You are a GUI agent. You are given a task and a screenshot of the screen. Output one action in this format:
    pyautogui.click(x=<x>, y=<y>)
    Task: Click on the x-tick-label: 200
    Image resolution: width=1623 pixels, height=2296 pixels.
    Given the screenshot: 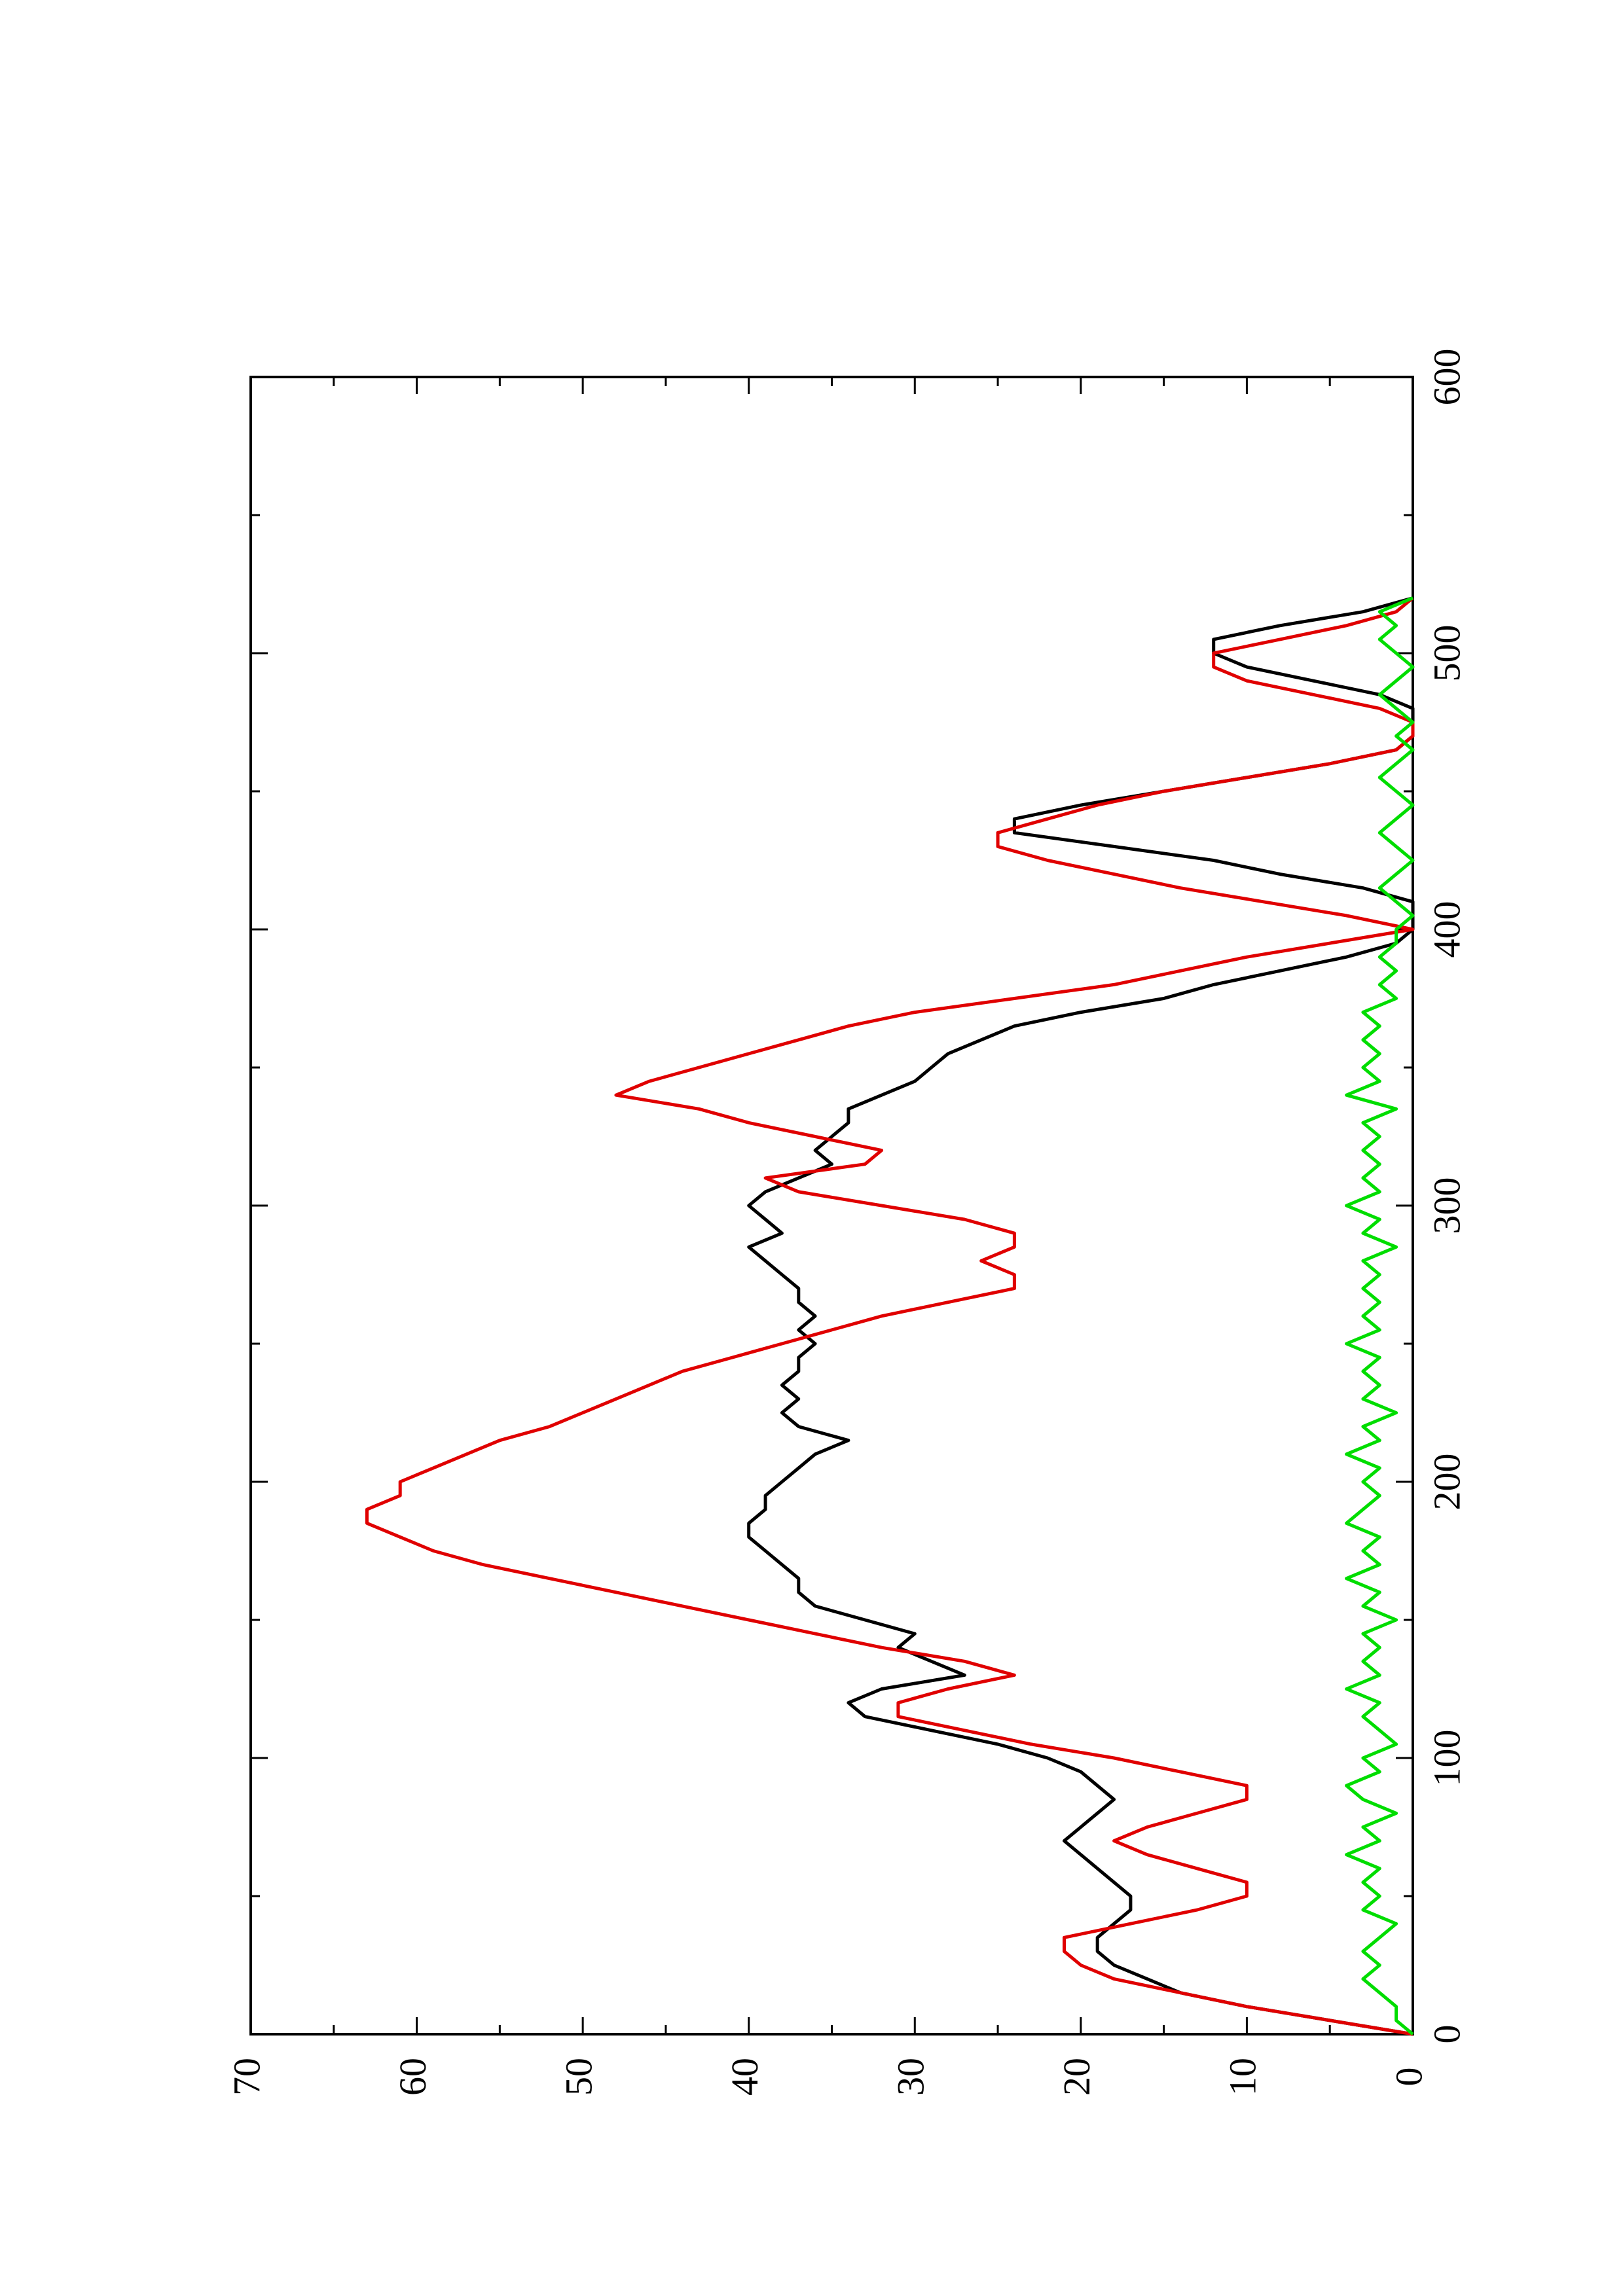 What is the action you would take?
    pyautogui.click(x=1446, y=1482)
    